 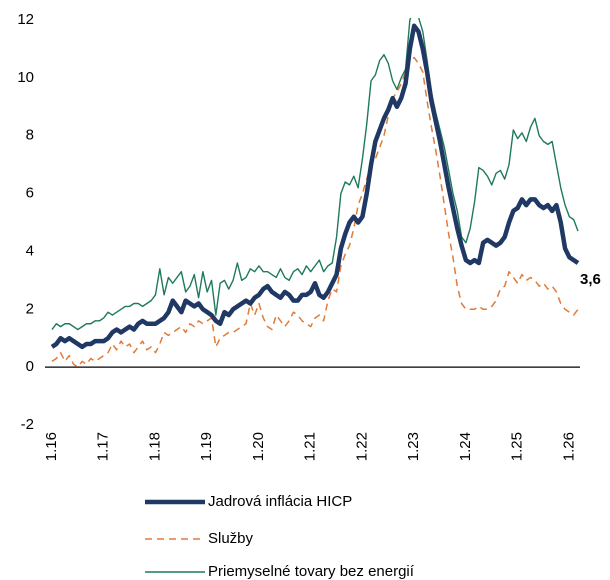 What do you see at coordinates (30, 193) in the screenshot?
I see `y-tick-label: 6` at bounding box center [30, 193].